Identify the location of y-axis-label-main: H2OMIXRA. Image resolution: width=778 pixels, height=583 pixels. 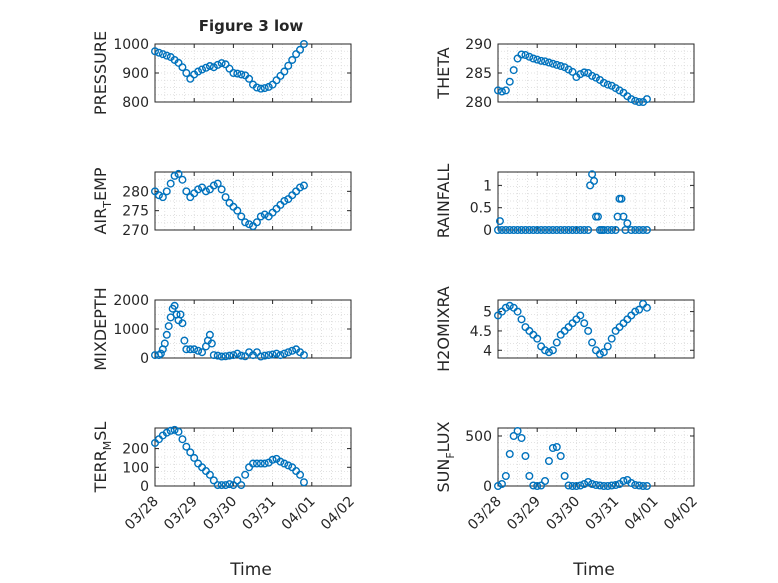
(443, 329).